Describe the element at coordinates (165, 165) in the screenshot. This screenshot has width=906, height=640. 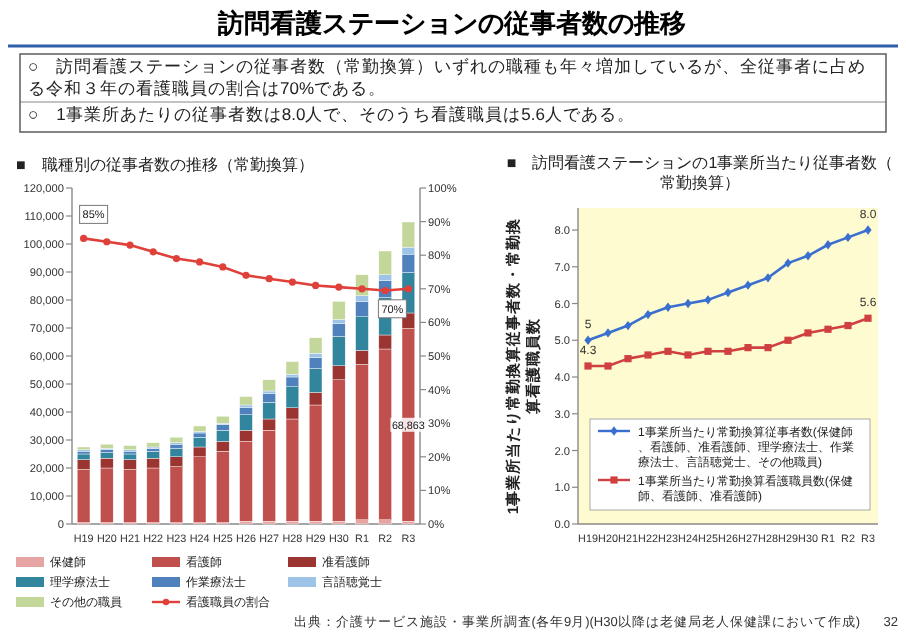
I see `chart-title: ■ 職種別の従事者数の推移（常勤換算）` at that location.